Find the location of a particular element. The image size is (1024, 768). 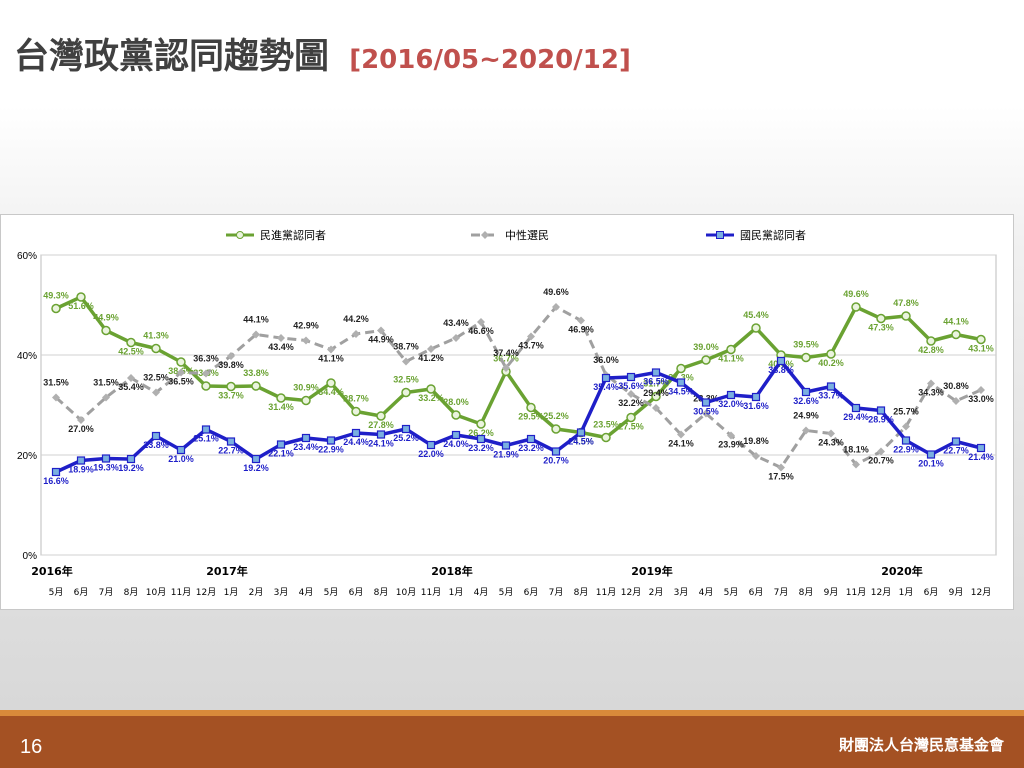

data-label-kmt: 24.4% is located at coordinates (356, 442).